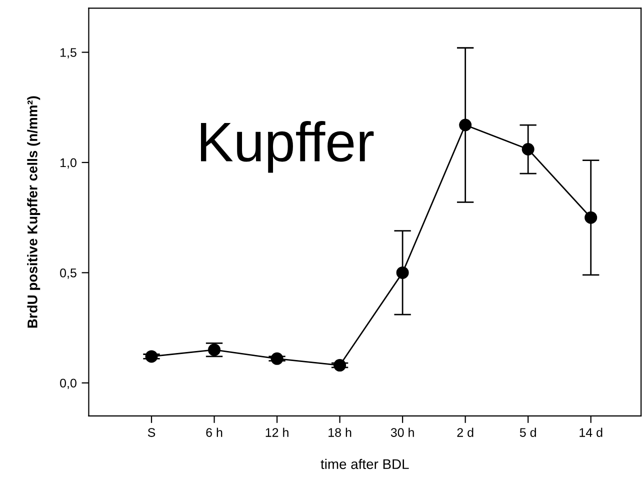  Describe the element at coordinates (152, 432) in the screenshot. I see `x-tick-label: S` at that location.